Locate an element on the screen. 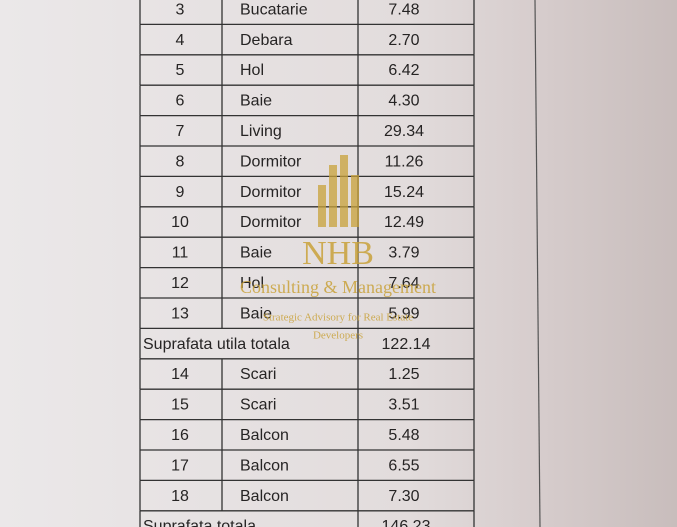 Image resolution: width=677 pixels, height=527 pixels. room-name: Debara is located at coordinates (266, 40).